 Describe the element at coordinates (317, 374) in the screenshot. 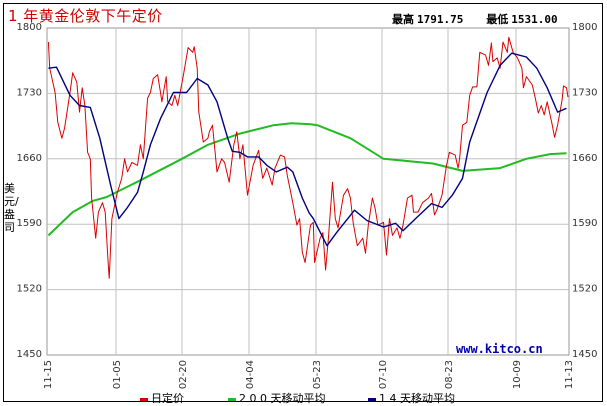

I see `x-tick-label: 05-23` at that location.